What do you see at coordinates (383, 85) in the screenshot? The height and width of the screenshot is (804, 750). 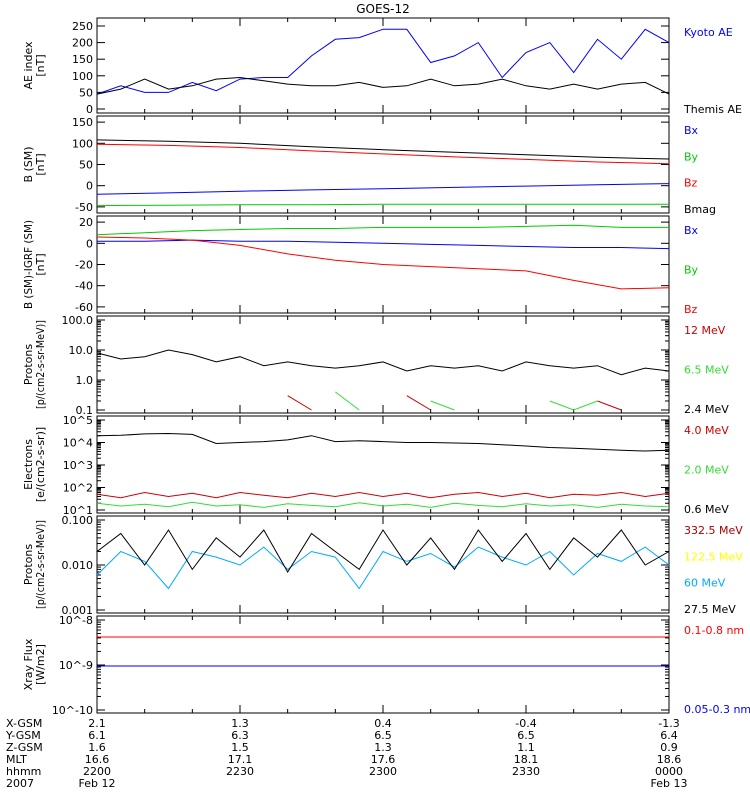 I see `series-line-themis-ae` at bounding box center [383, 85].